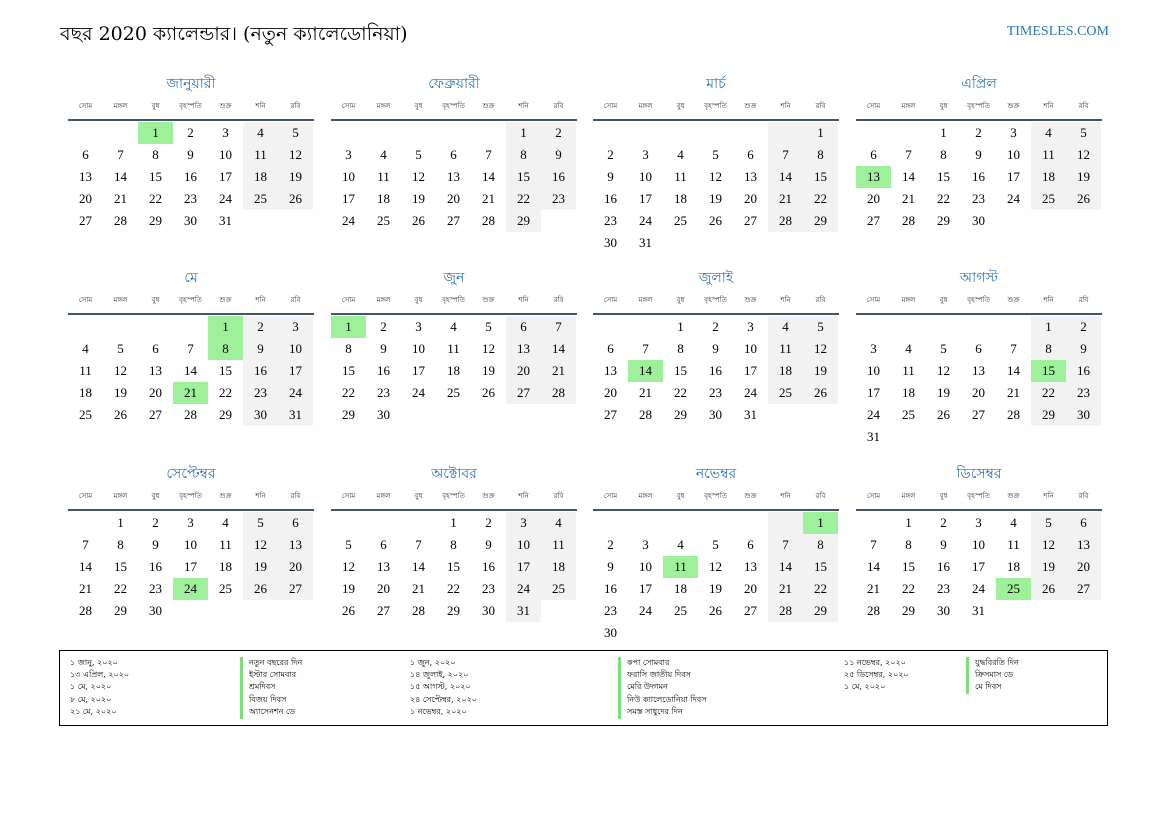  I want to click on week-row: 24 25 26 27 28 29 30, so click(979, 415).